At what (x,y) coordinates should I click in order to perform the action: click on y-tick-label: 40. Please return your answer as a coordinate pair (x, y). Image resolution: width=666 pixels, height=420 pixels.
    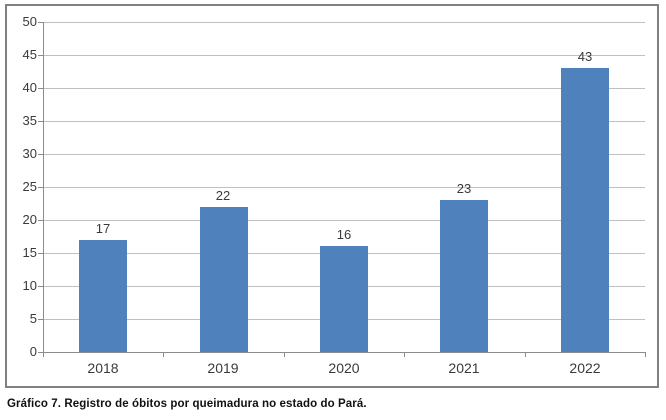
    Looking at the image, I should click on (29, 87).